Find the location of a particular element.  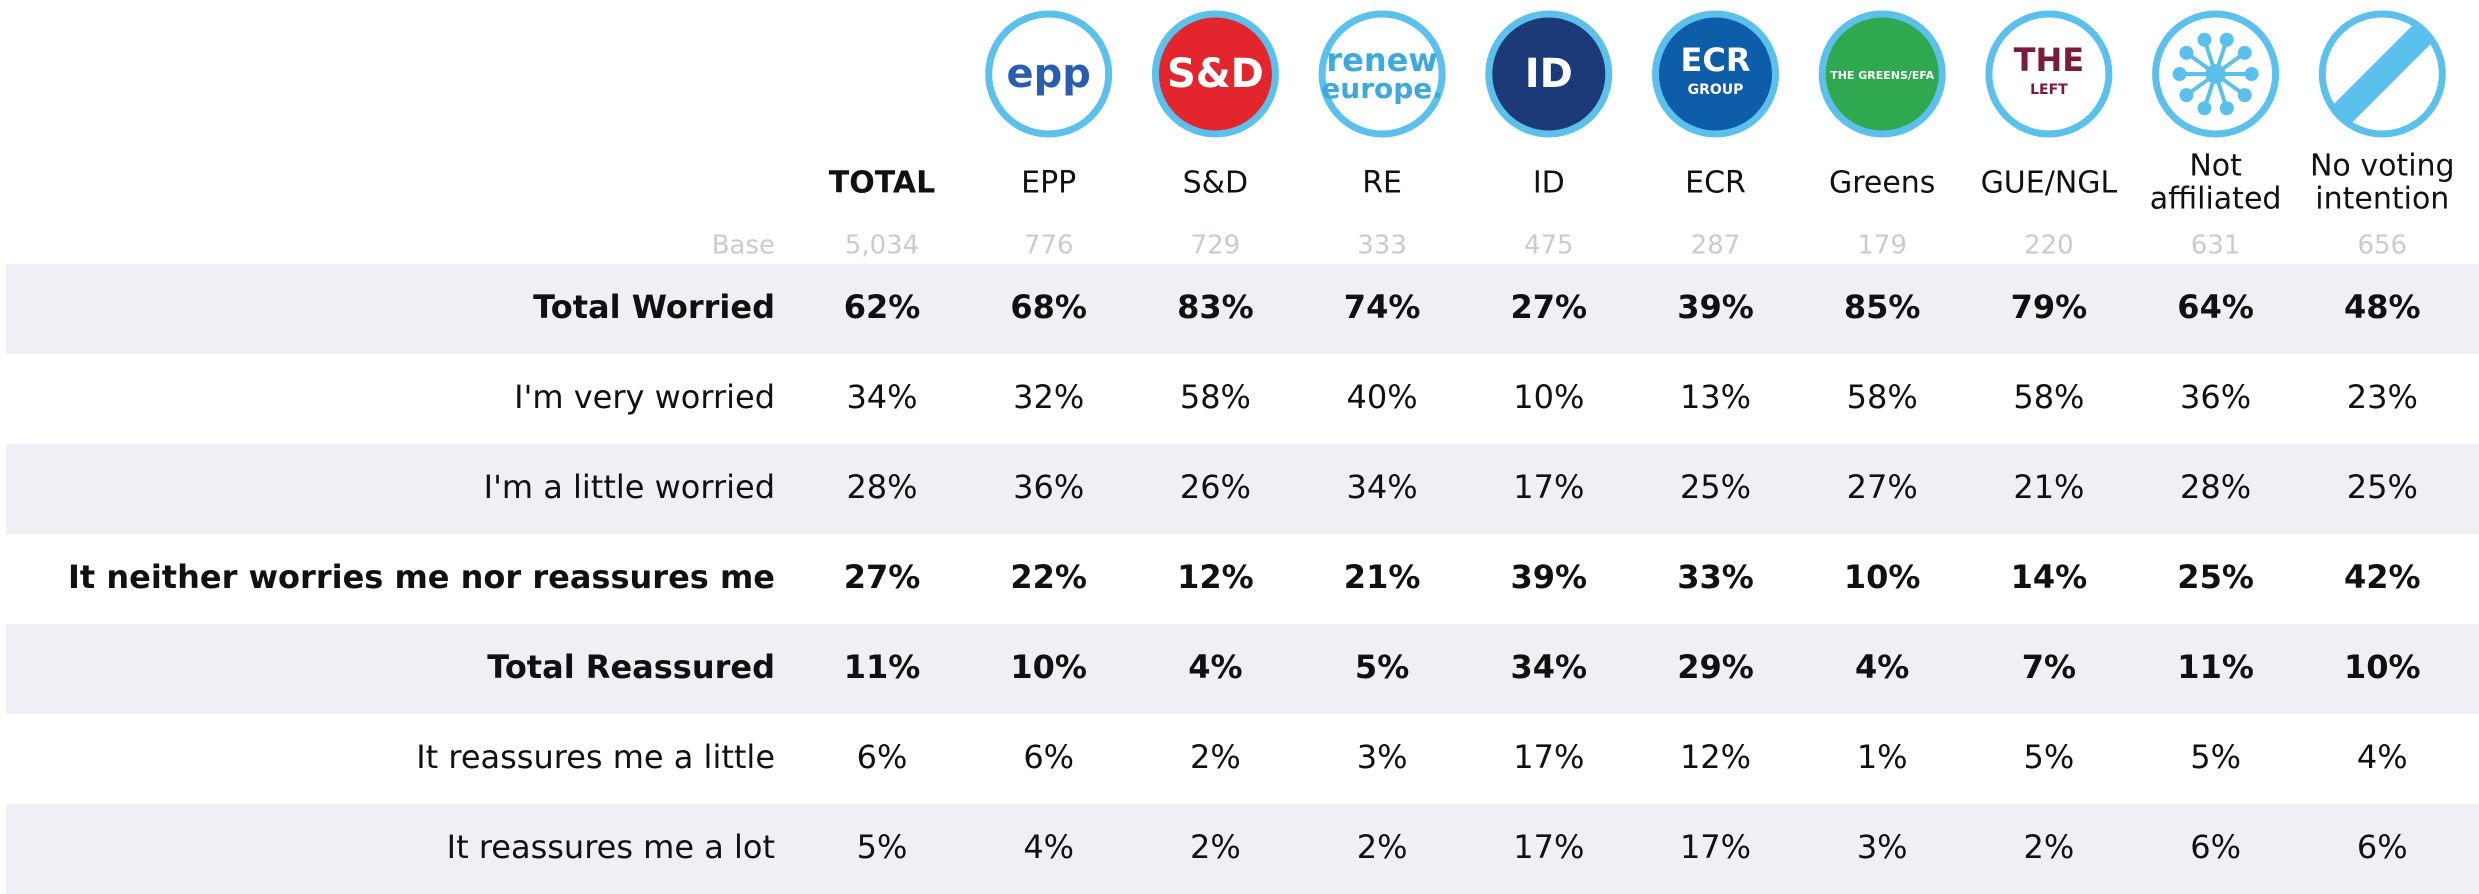

cell: 28% is located at coordinates (881, 487).